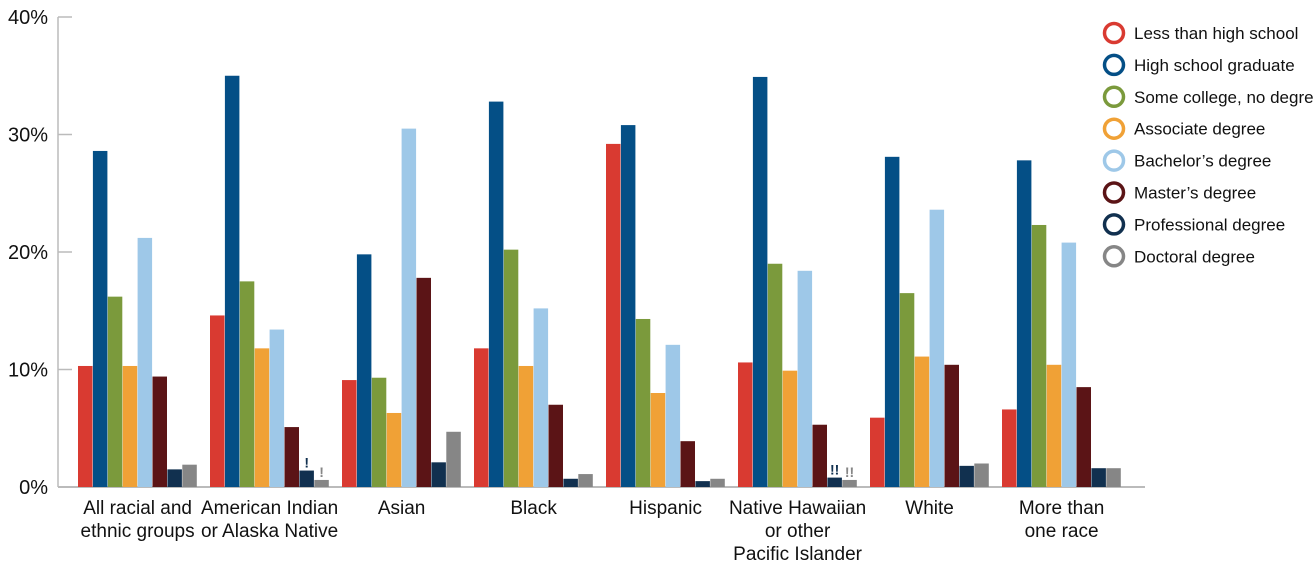 Image resolution: width=1313 pixels, height=566 pixels. I want to click on y-tick-label: 30%, so click(28, 136).